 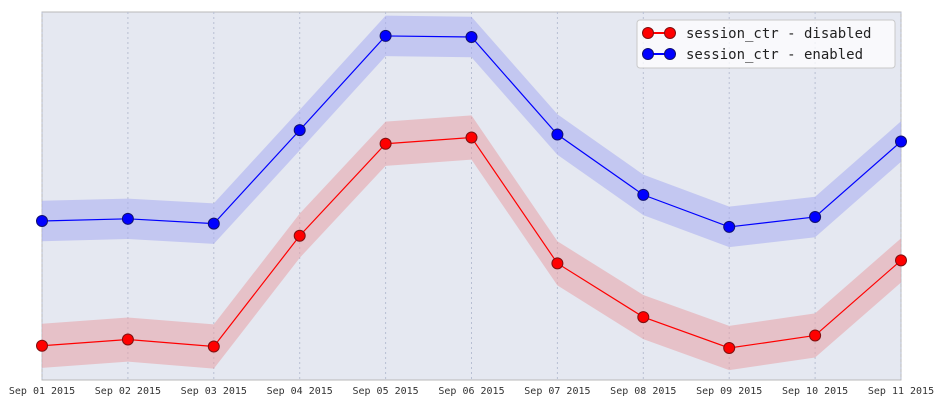 I want to click on x-tick-label: Sep 06 2015, so click(x=471, y=391).